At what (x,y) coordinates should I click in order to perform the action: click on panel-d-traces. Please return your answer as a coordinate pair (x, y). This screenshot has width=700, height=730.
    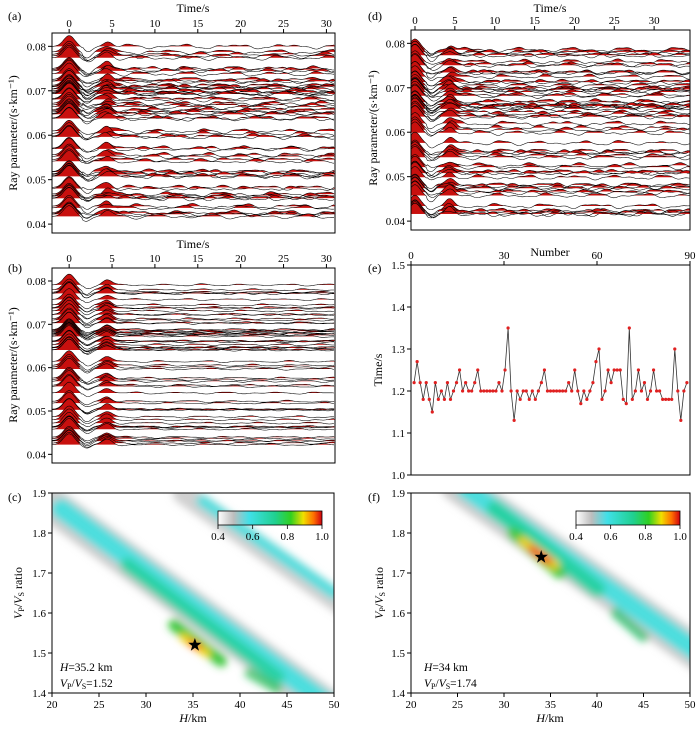
    Looking at the image, I should click on (550, 128).